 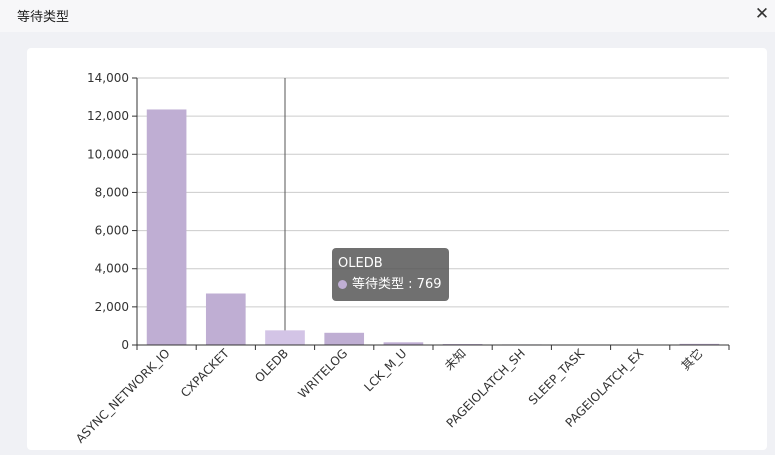 I want to click on y-tick-label: 2,000, so click(x=112, y=307).